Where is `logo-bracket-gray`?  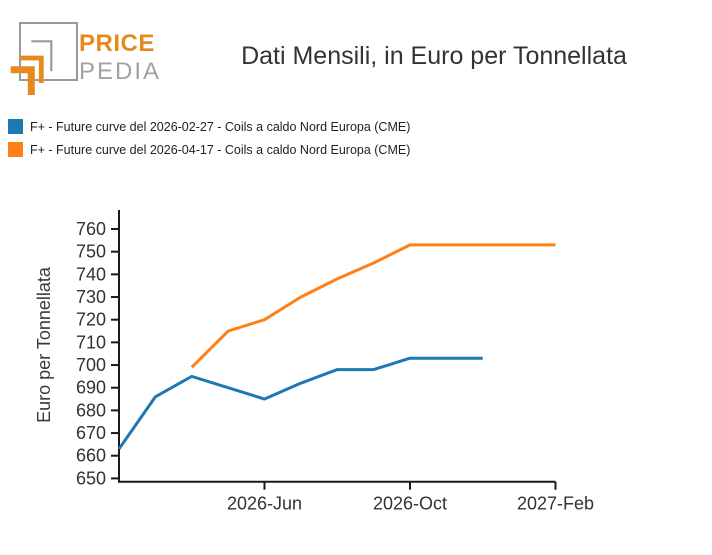
logo-bracket-gray is located at coordinates (42, 56).